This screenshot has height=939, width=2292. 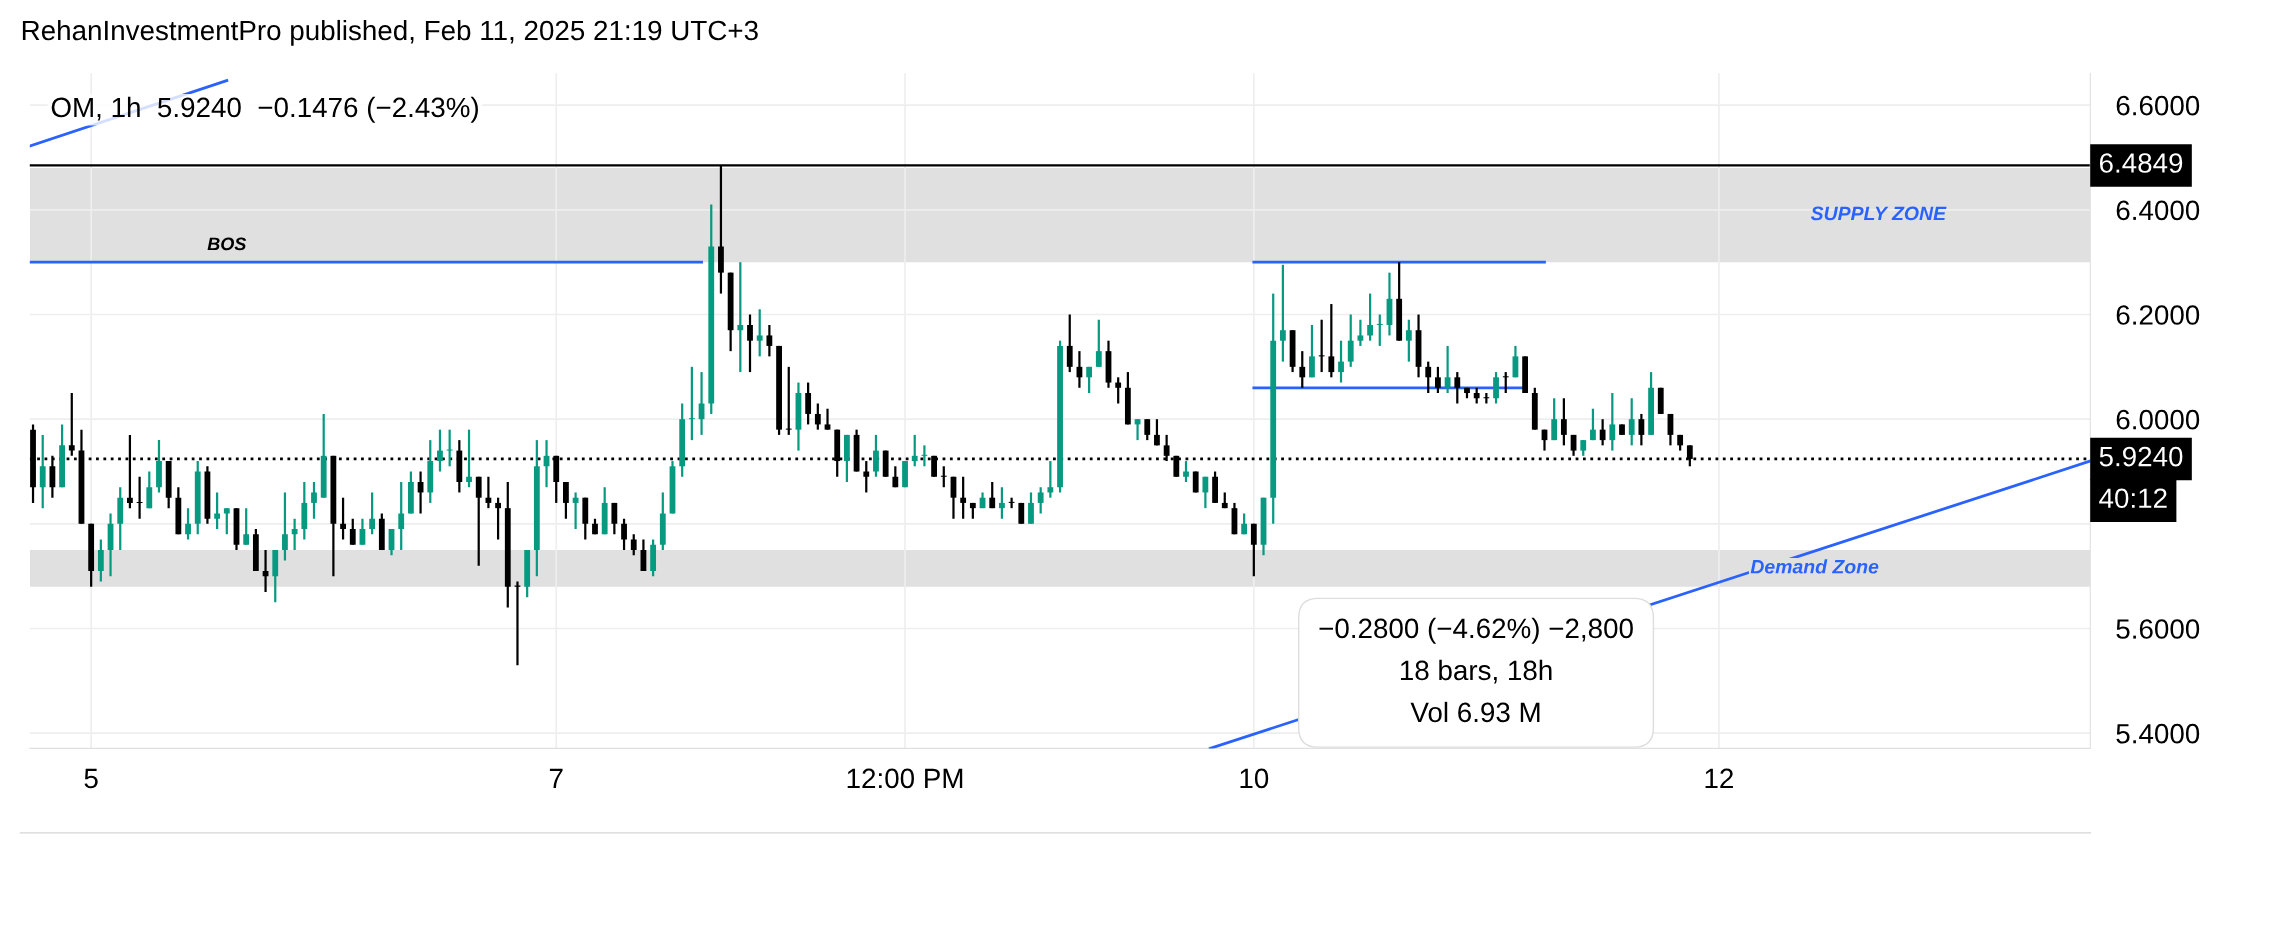 What do you see at coordinates (390, 32) in the screenshot?
I see `chart-title: RehanInvestmentPro published, Feb 11, 2025 21:19 UTC+3` at bounding box center [390, 32].